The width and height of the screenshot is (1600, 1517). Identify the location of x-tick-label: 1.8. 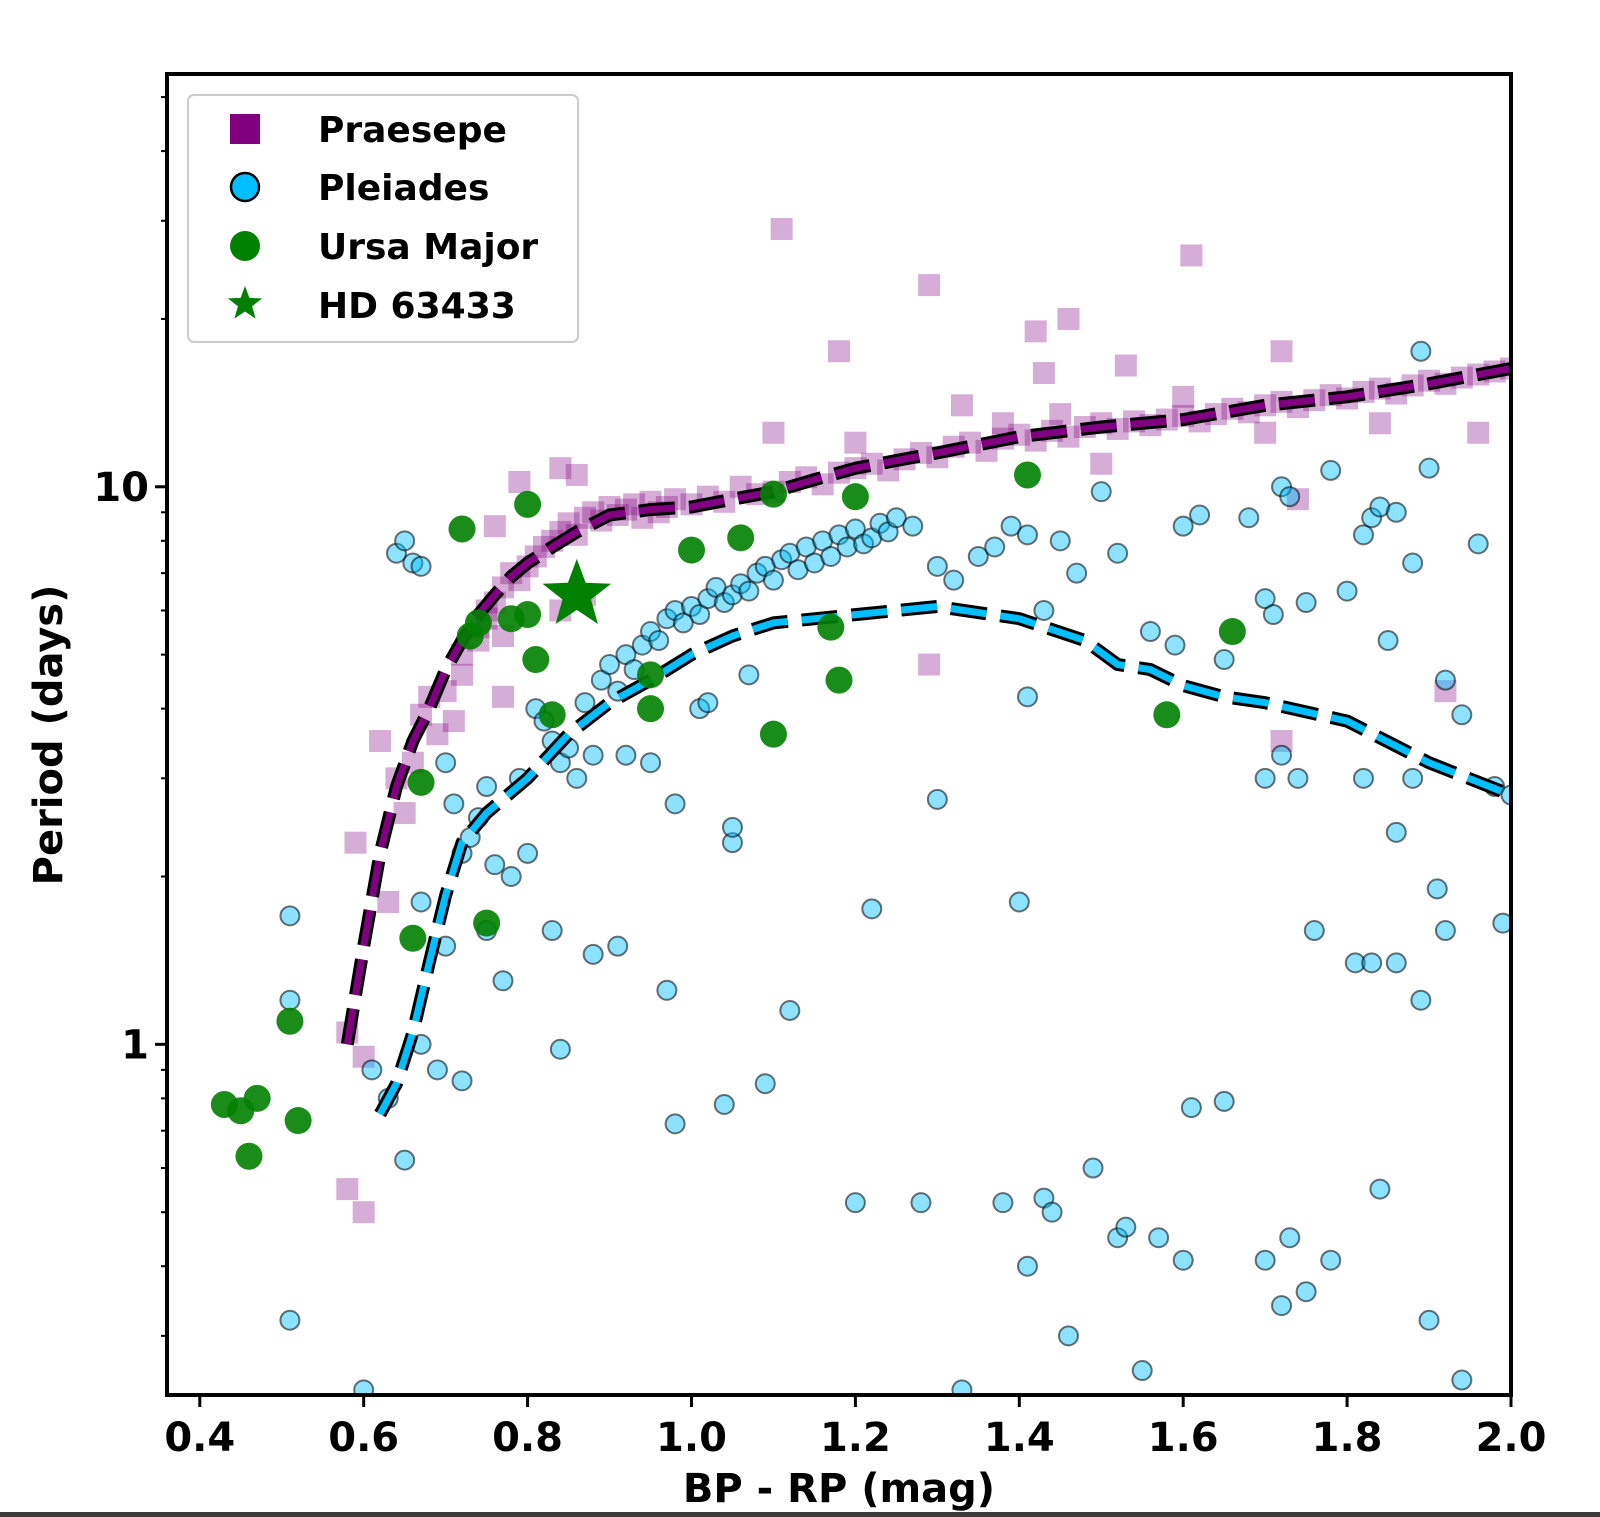
(1347, 1438).